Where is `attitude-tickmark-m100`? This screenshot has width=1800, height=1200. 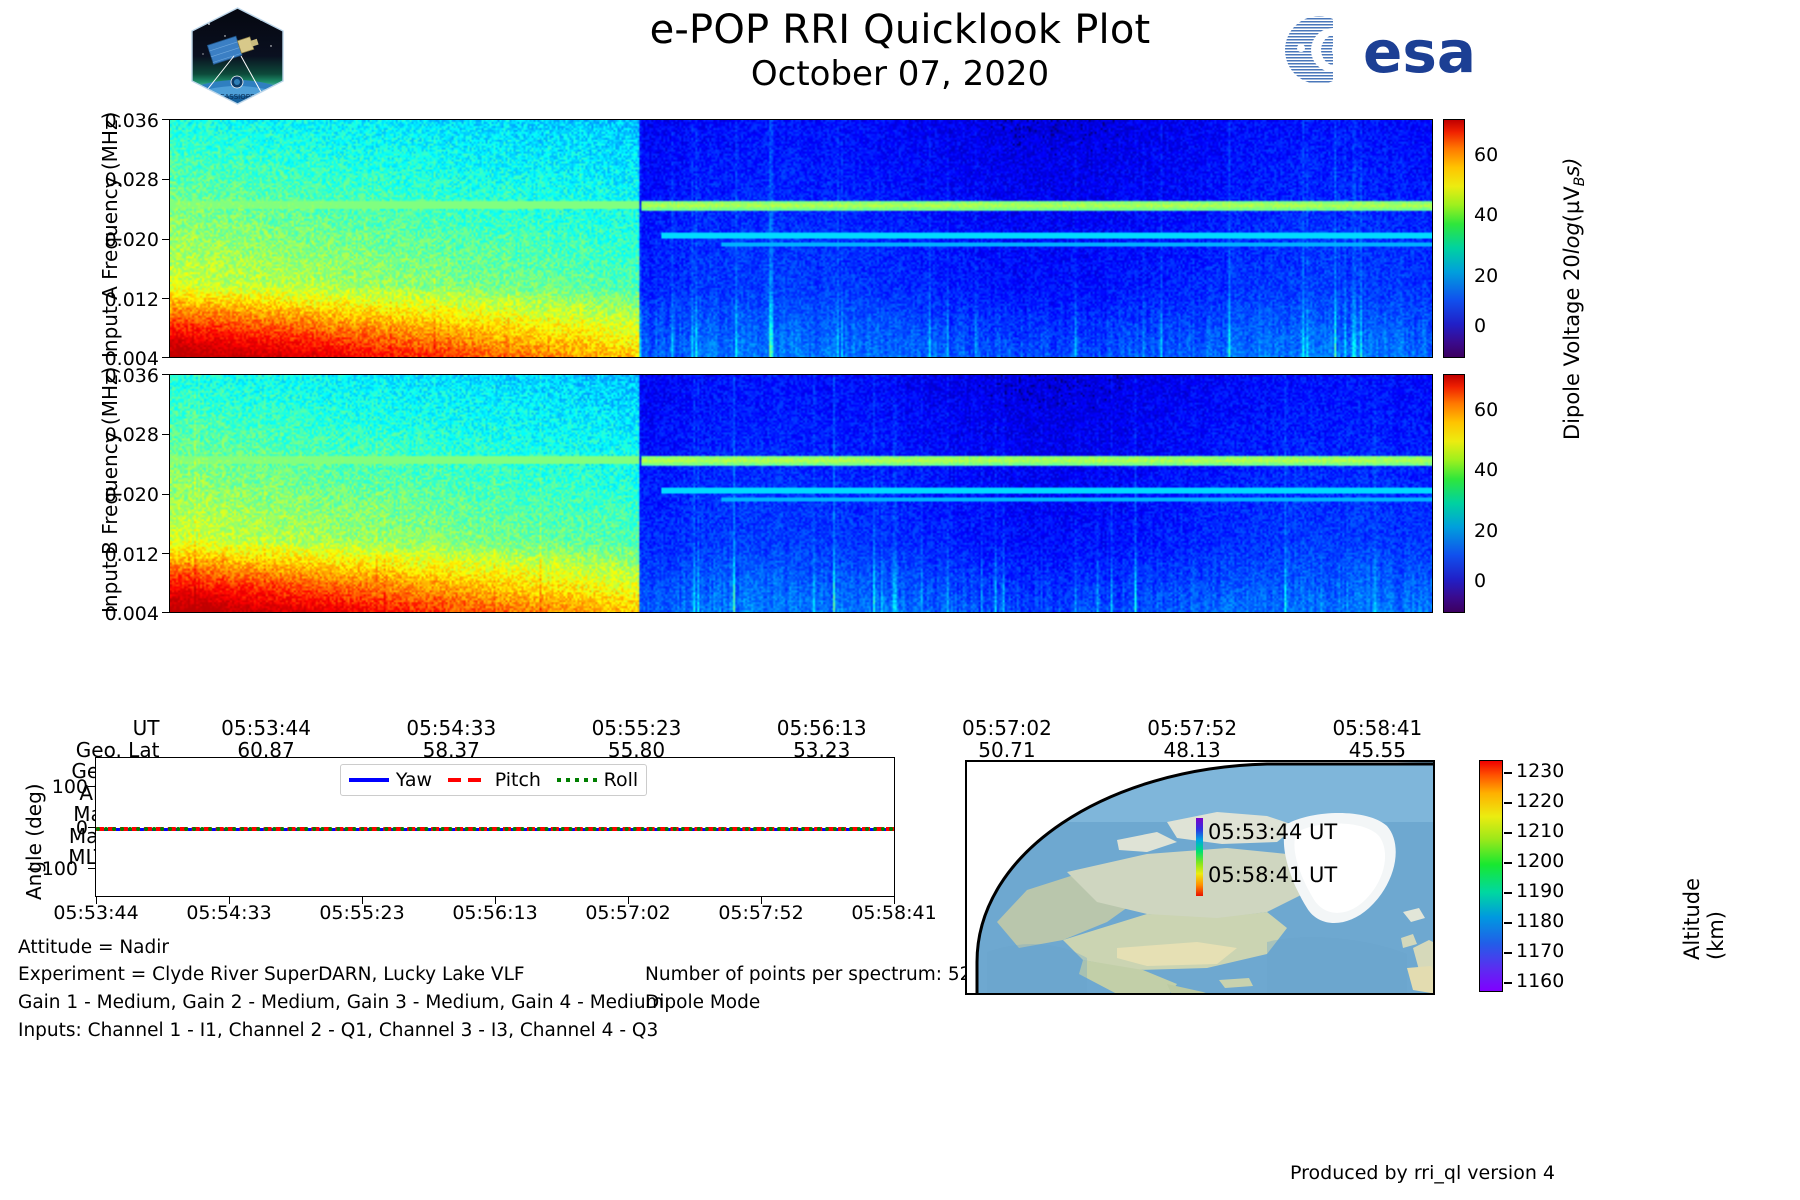
attitude-tickmark-m100 is located at coordinates (91, 868).